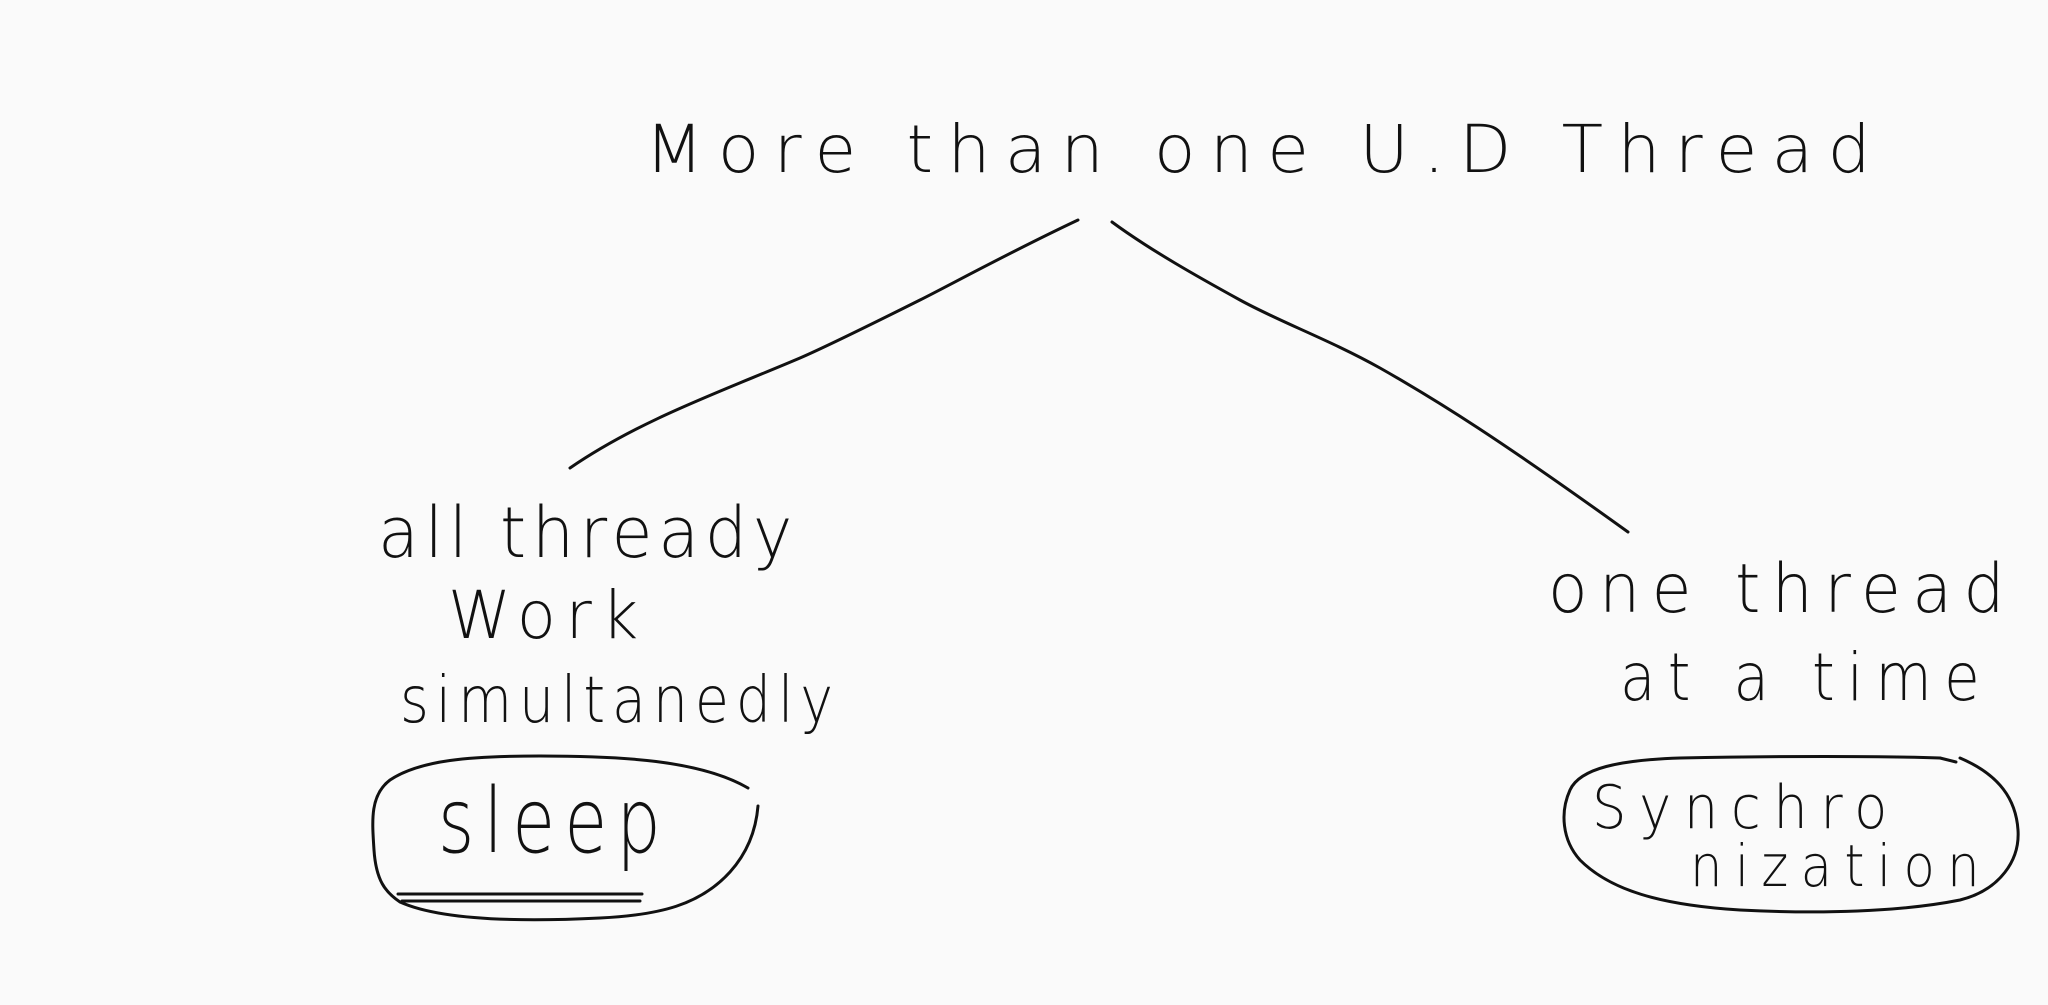 The height and width of the screenshot is (1005, 2048). Describe the element at coordinates (554, 821) in the screenshot. I see `left-conclusion: sleep` at that location.